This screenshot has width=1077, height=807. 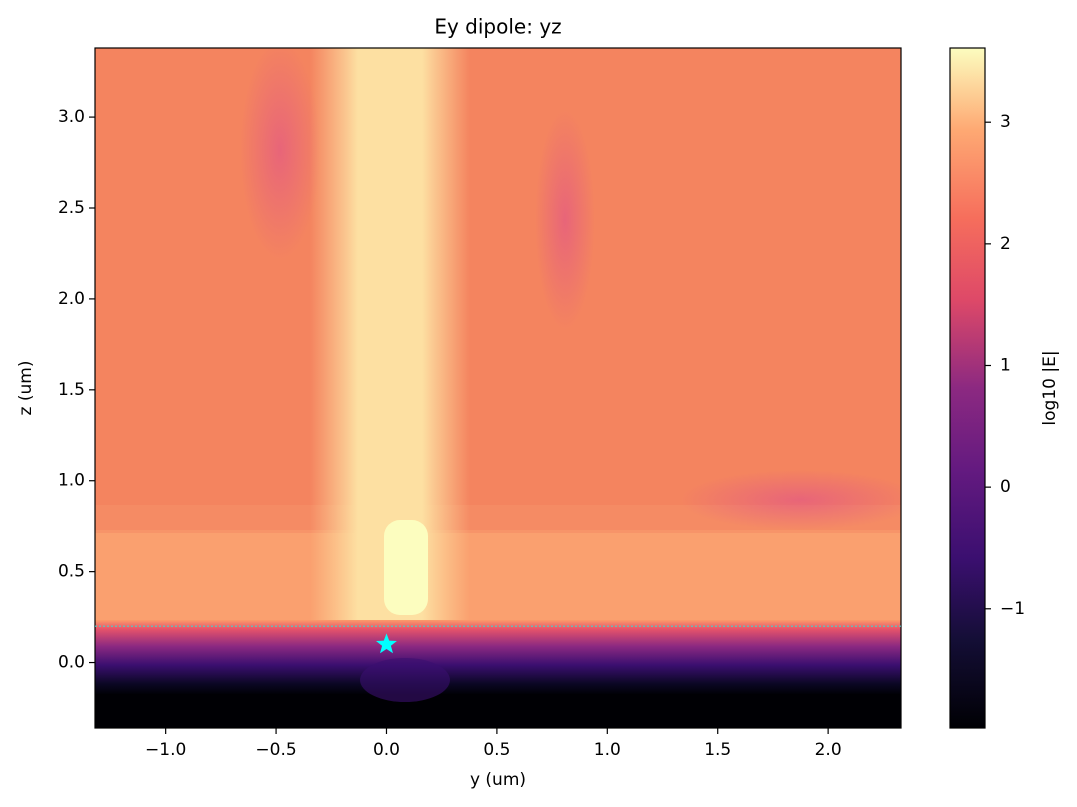 What do you see at coordinates (497, 27) in the screenshot?
I see `chart-title: Ey dipole: yz` at bounding box center [497, 27].